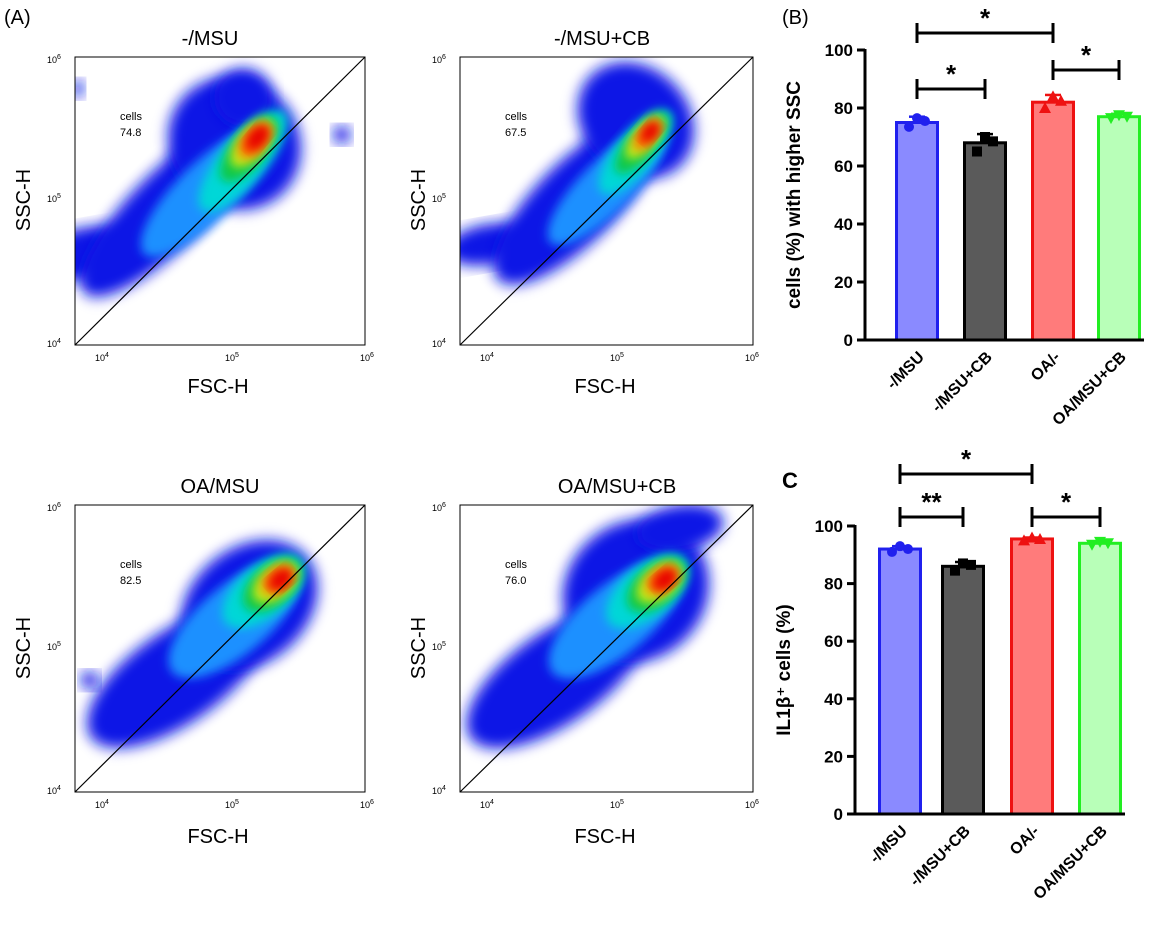 This screenshot has width=1167, height=927. What do you see at coordinates (794, 195) in the screenshot?
I see `y-axis-title: cells (%) with higher SSC` at bounding box center [794, 195].